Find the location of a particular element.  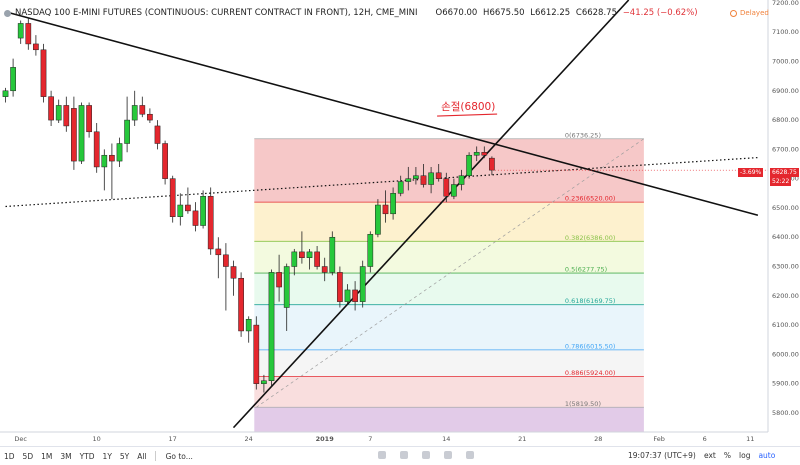

fib-label-4: 0.618(6169.75) is located at coordinates (590, 301).